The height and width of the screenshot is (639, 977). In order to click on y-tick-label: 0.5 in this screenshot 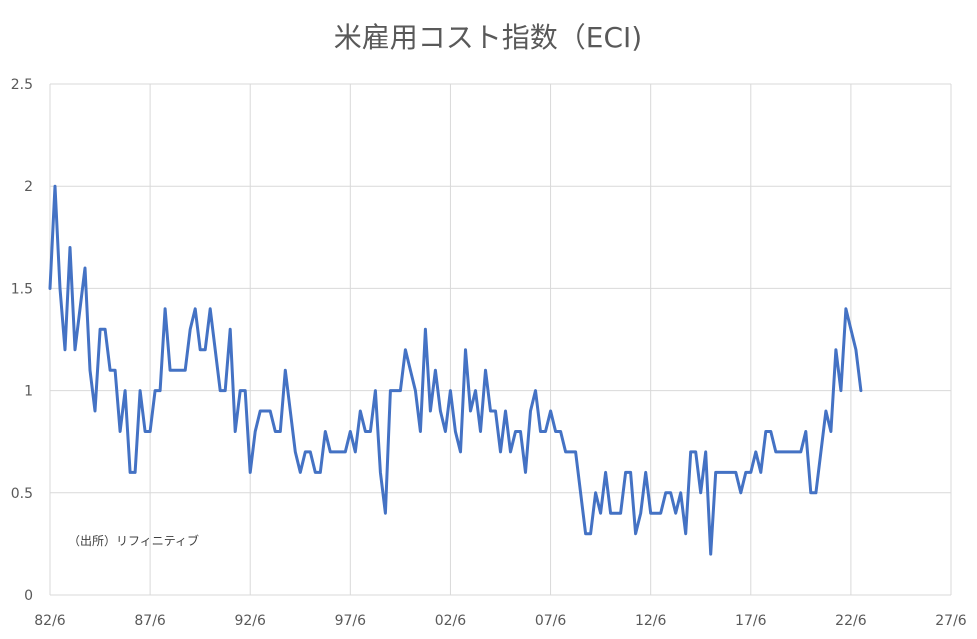, I will do `click(22, 494)`.